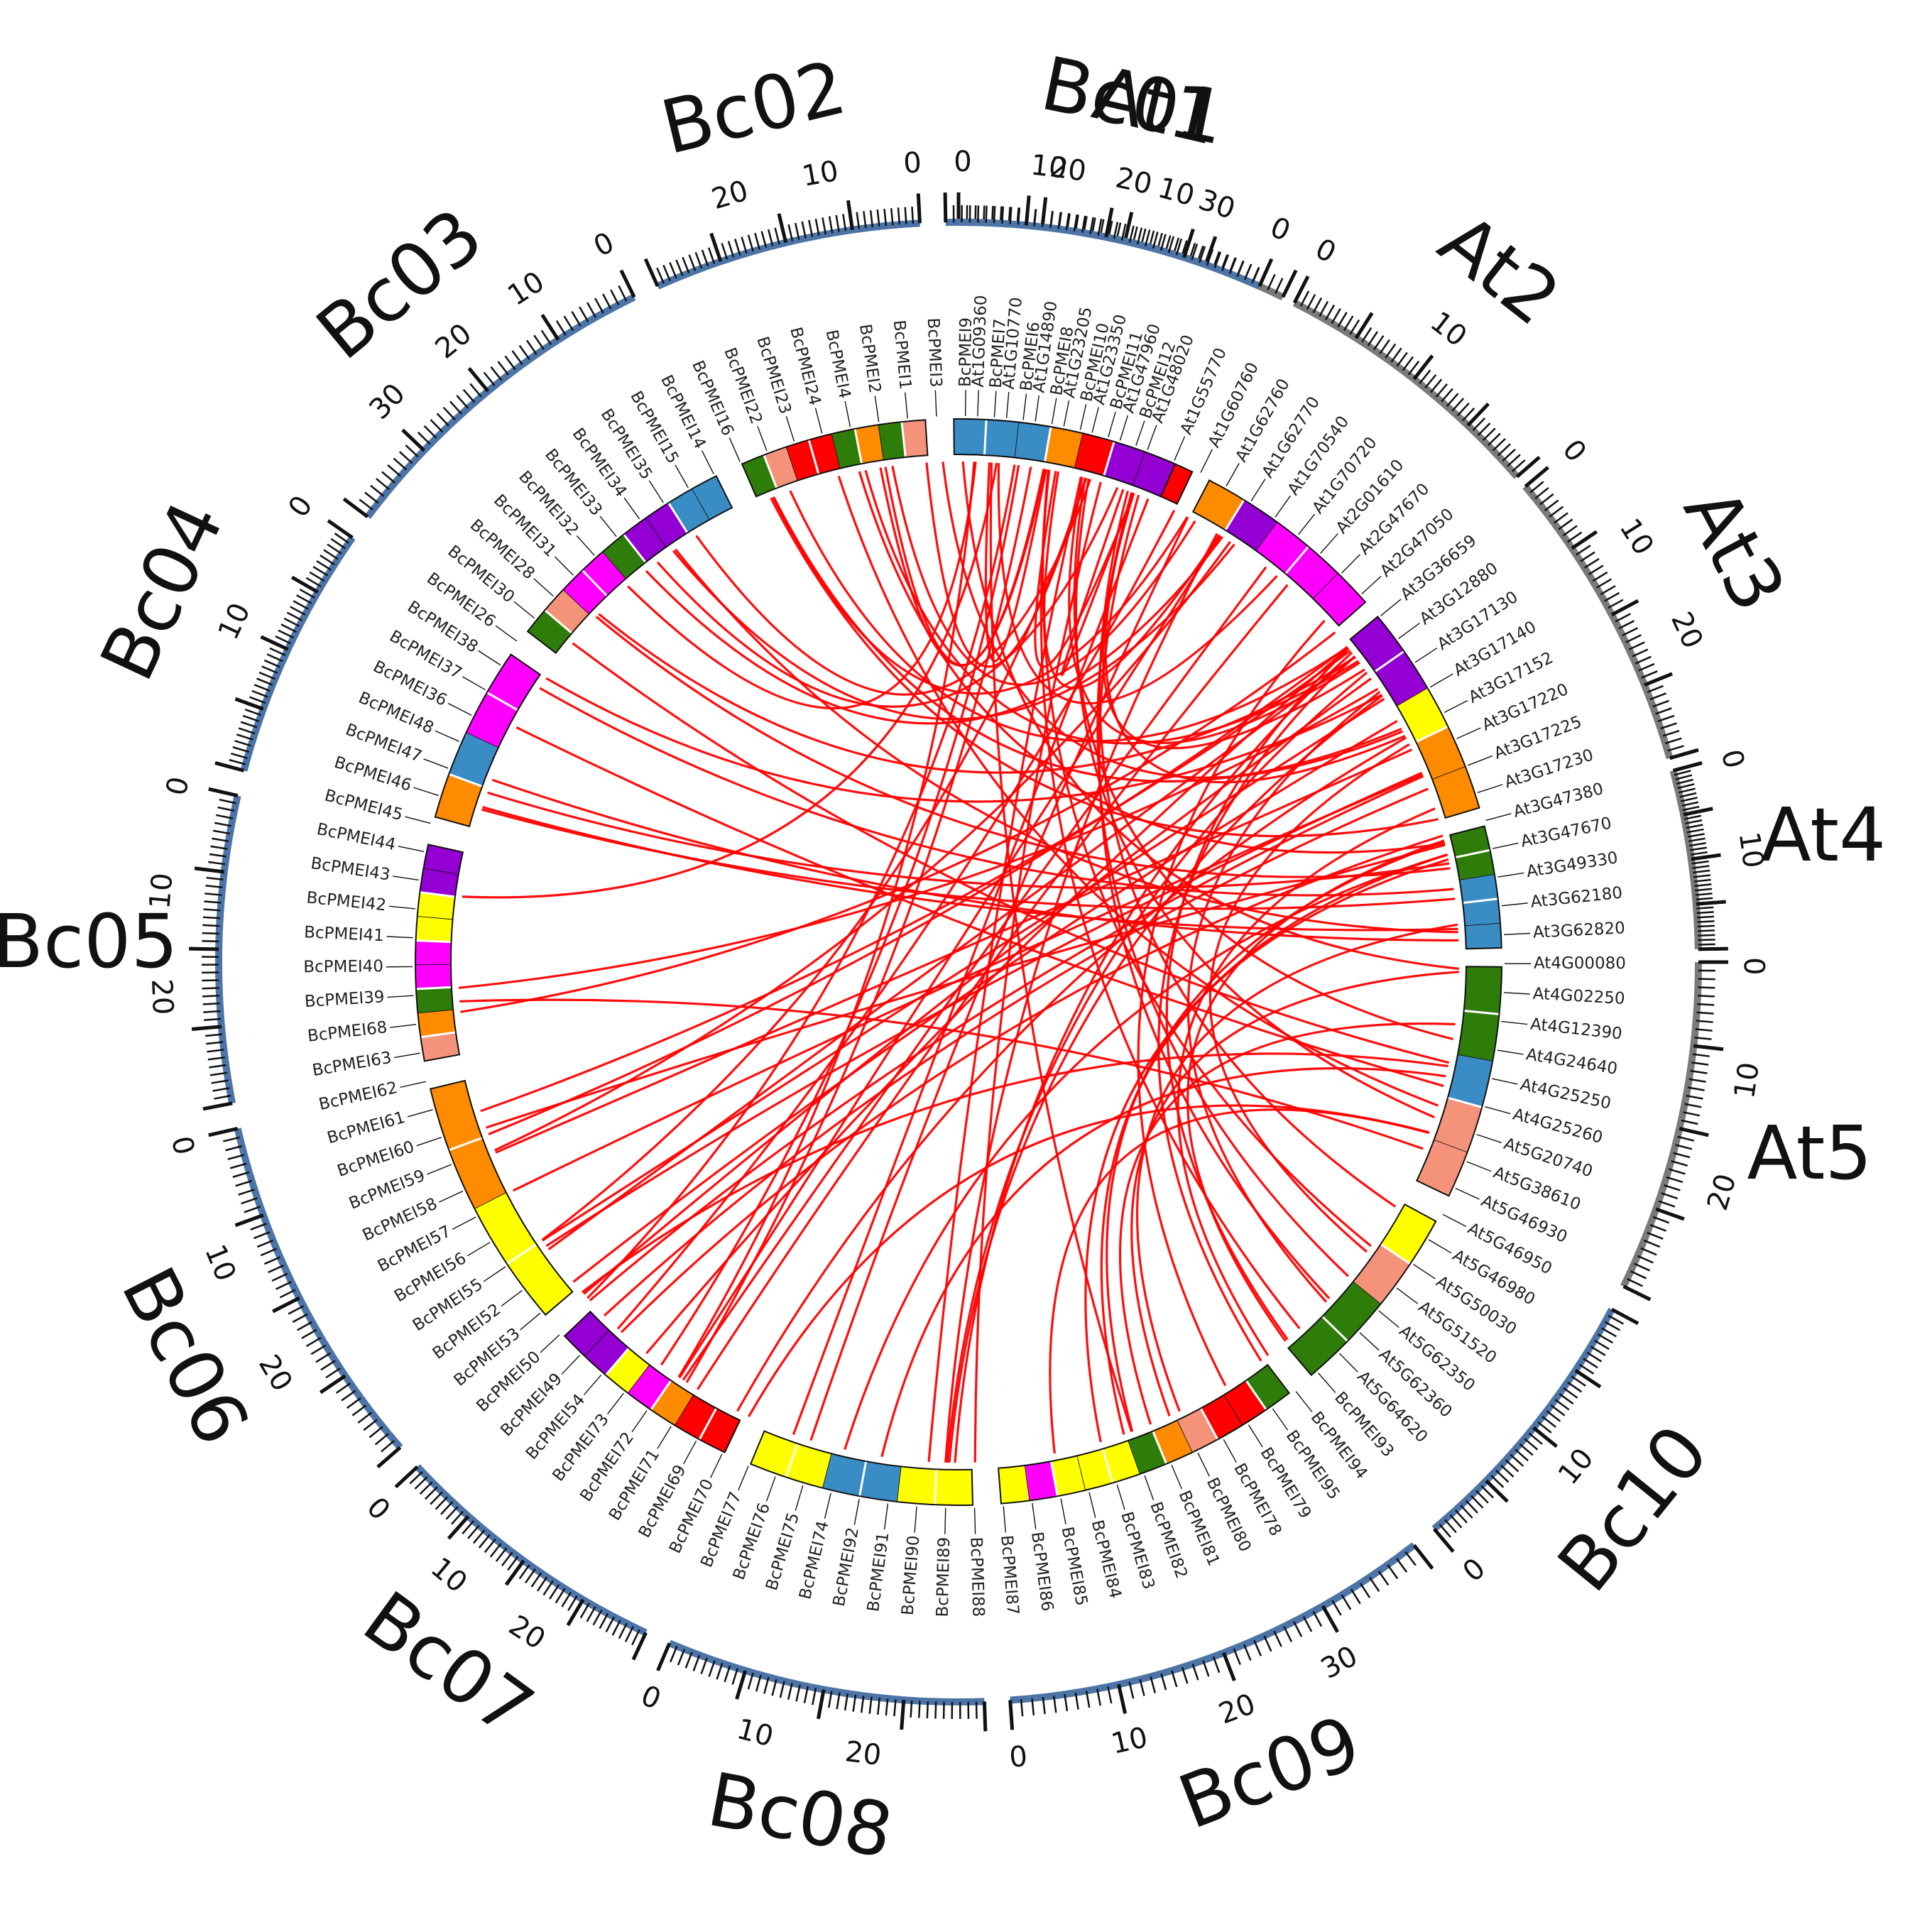 Image resolution: width=1910 pixels, height=1932 pixels. I want to click on block-outline-Bc07, so click(652, 1381).